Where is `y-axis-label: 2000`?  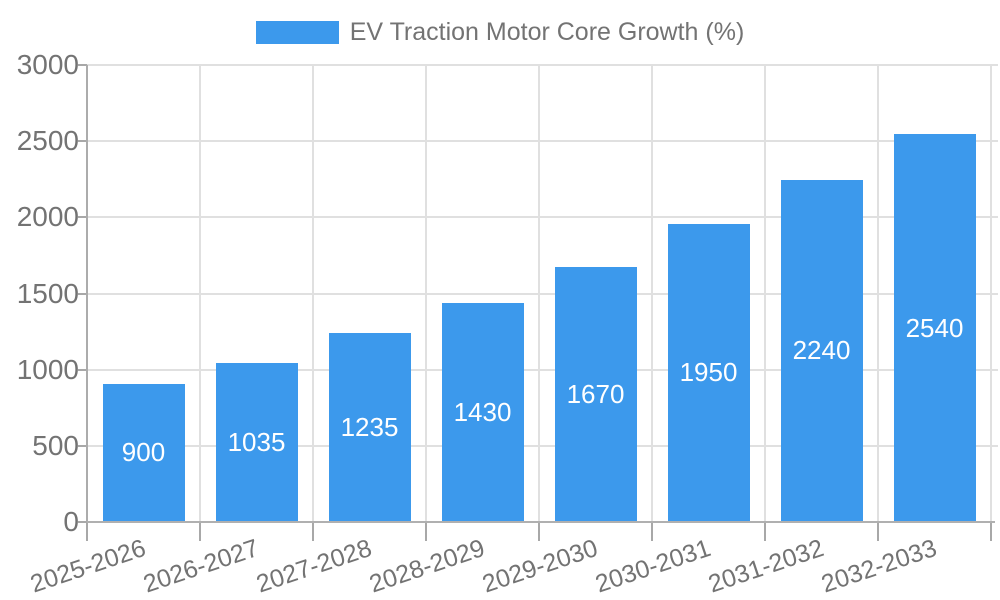
y-axis-label: 2000 is located at coordinates (47, 217).